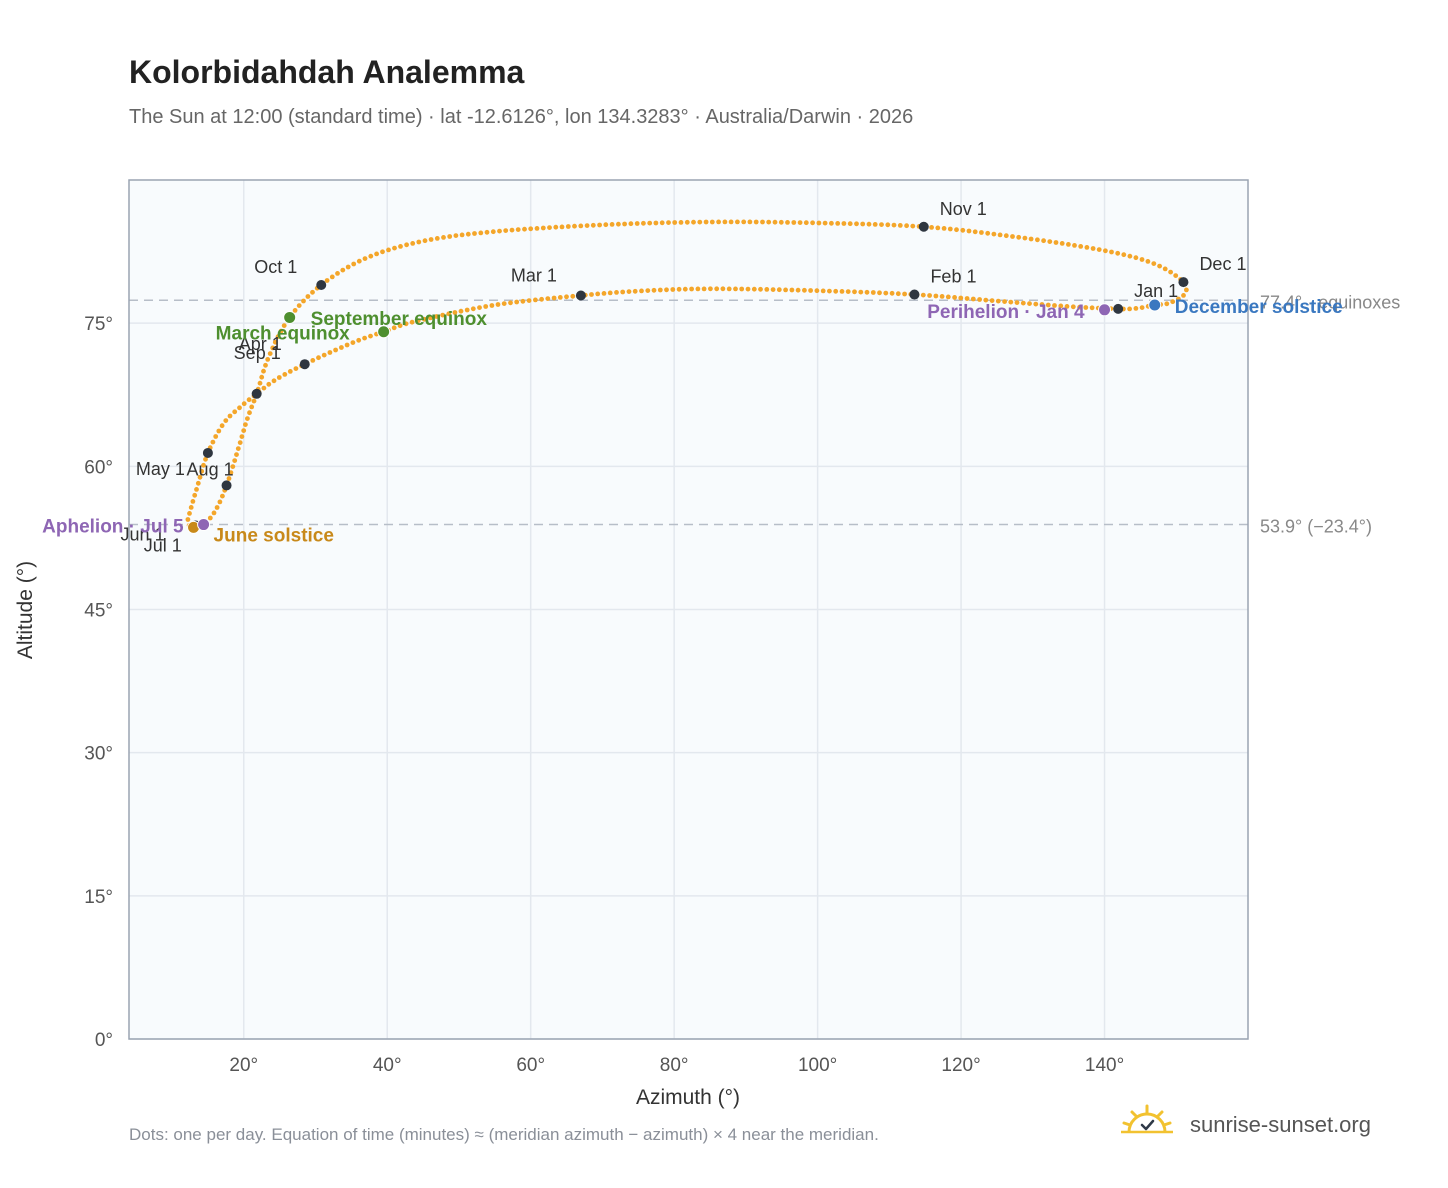 The height and width of the screenshot is (1188, 1448). What do you see at coordinates (1156, 291) in the screenshot?
I see `month-marker-label: Jan 1` at bounding box center [1156, 291].